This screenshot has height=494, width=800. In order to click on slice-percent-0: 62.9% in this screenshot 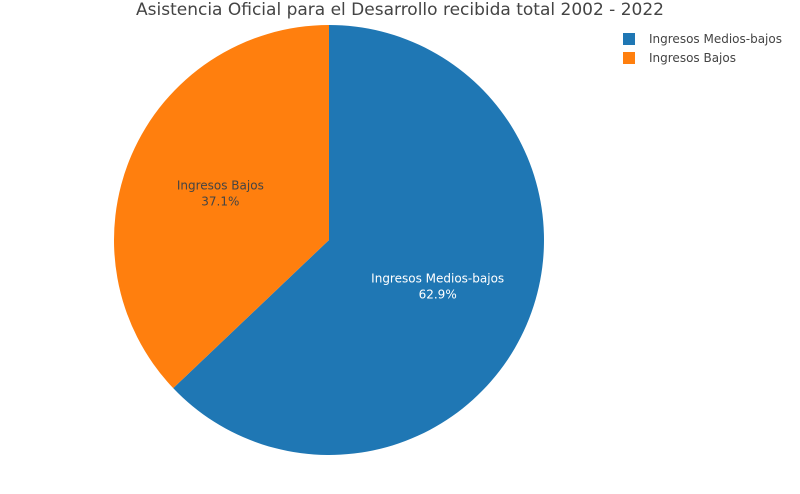, I will do `click(438, 295)`.